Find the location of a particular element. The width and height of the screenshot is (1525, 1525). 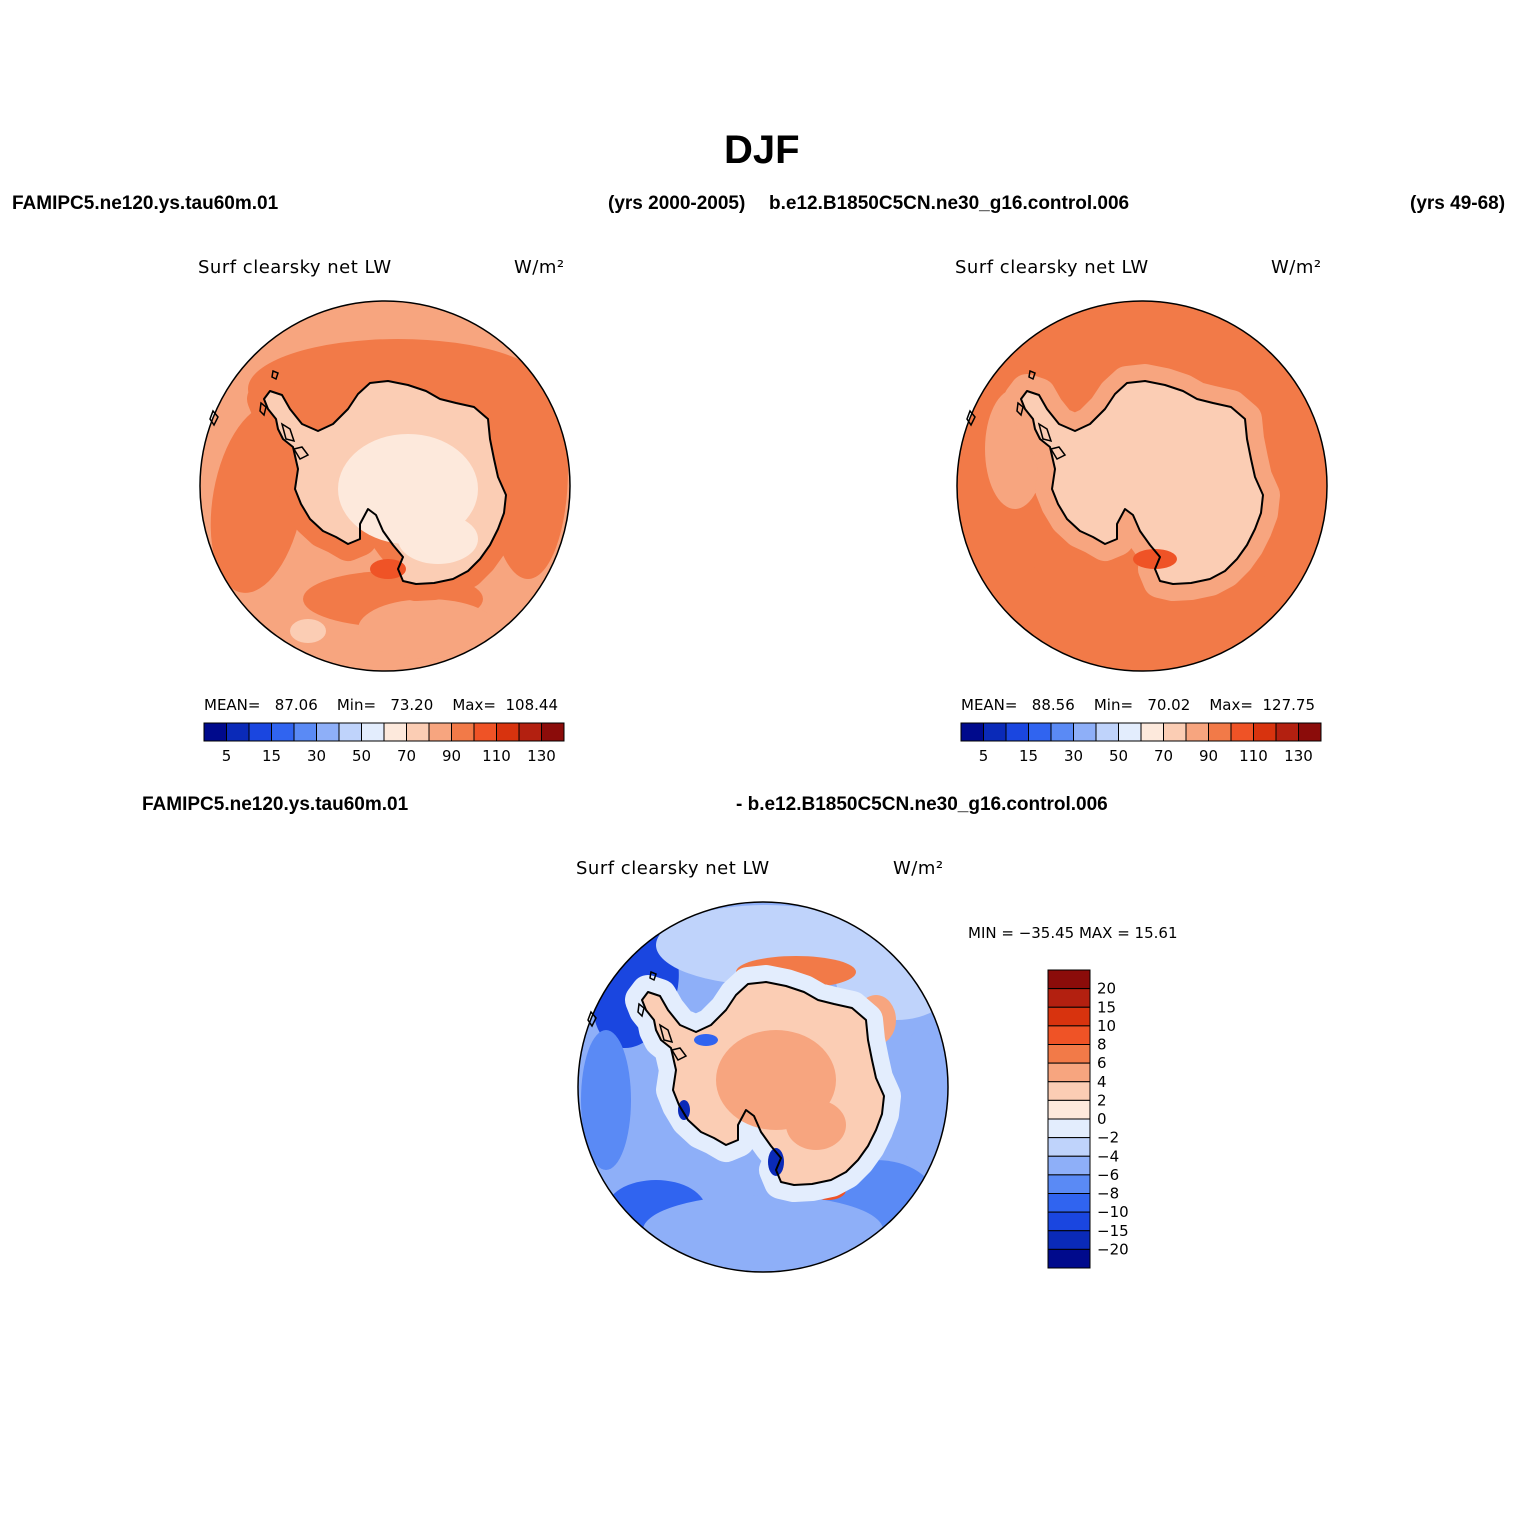

antarctica-land is located at coordinates (1142, 482).